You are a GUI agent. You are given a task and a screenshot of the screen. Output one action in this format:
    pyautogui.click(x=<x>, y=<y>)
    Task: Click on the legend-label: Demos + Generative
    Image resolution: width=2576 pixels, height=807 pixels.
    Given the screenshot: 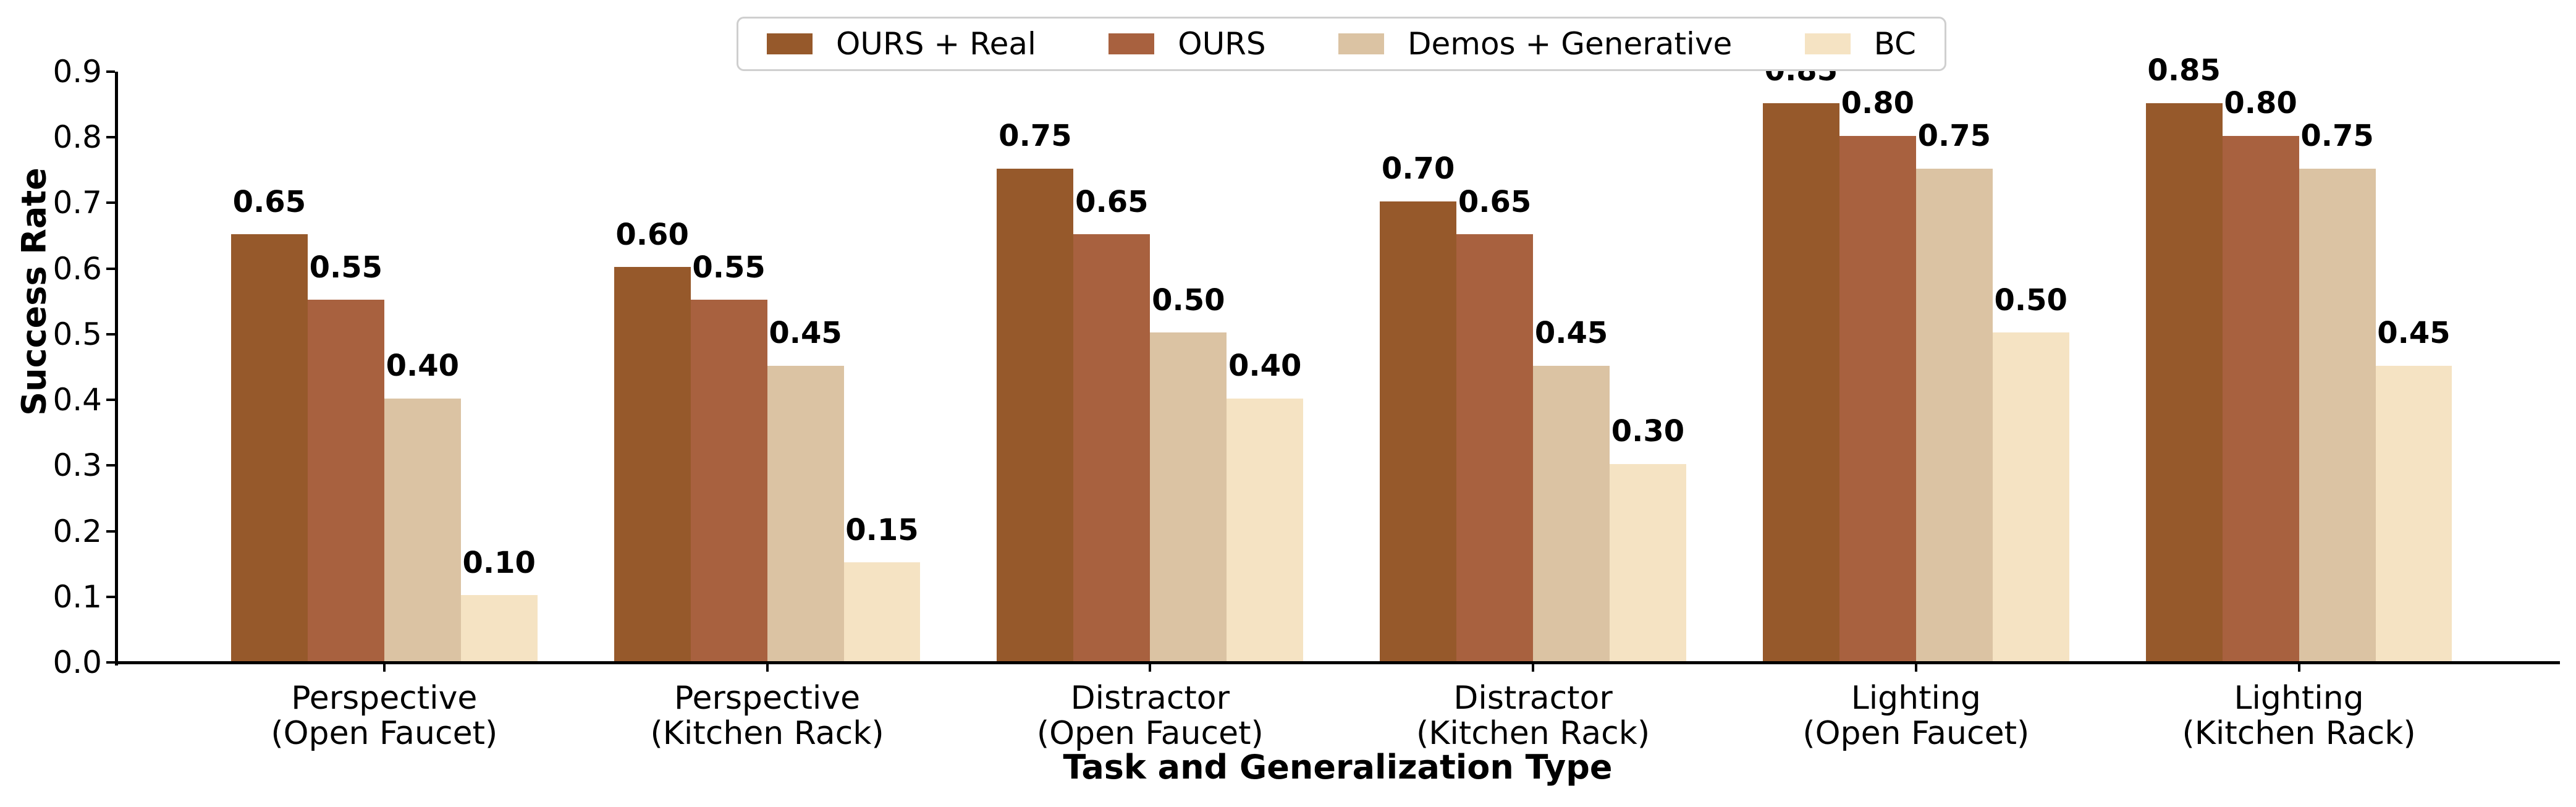 What is the action you would take?
    pyautogui.click(x=1570, y=44)
    